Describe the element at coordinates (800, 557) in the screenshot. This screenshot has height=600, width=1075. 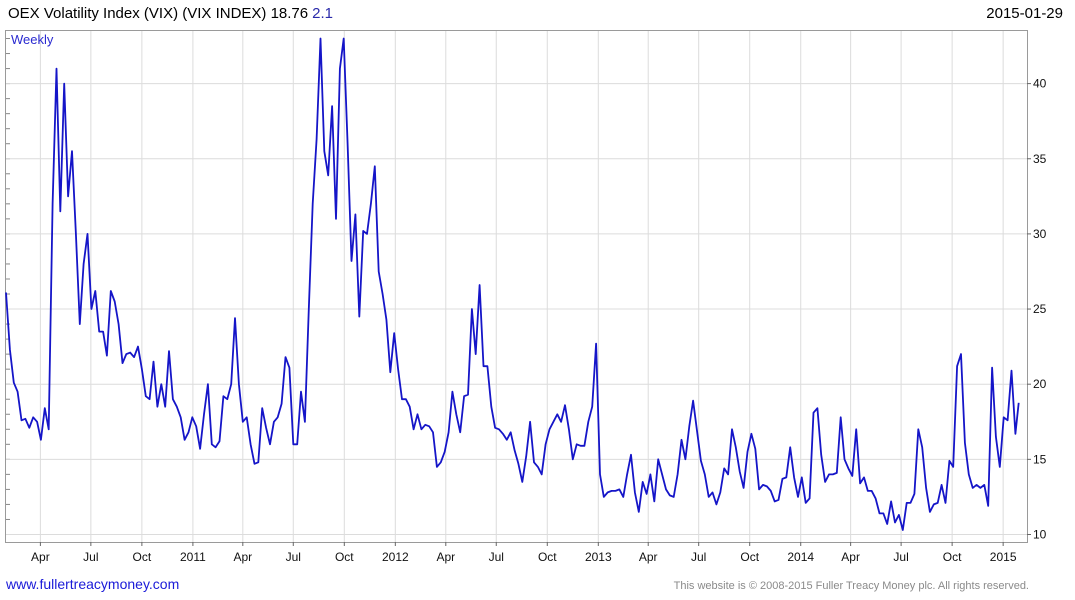
I see `x-tick-label: 2014` at that location.